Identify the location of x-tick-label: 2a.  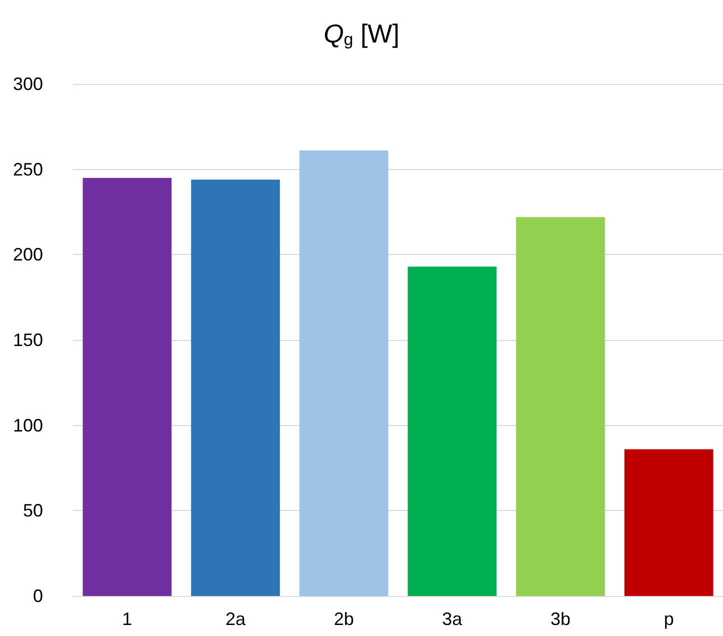
(235, 619).